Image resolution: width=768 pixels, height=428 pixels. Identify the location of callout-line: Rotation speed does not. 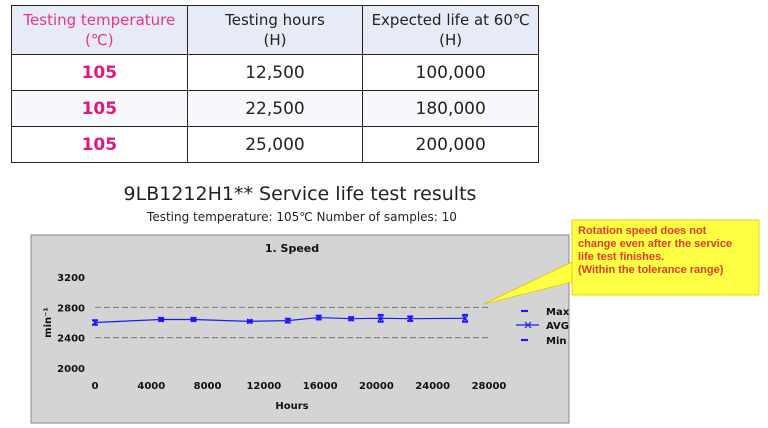
(642, 231).